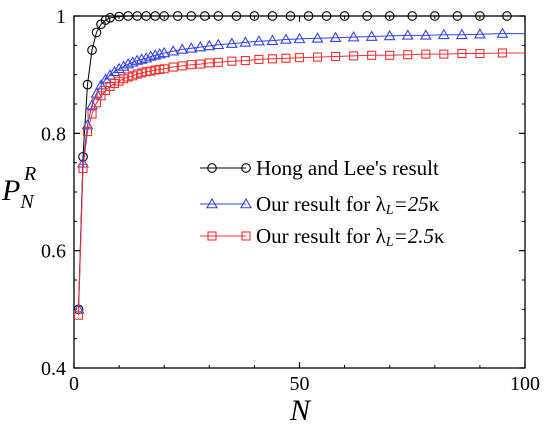  Describe the element at coordinates (246, 168) in the screenshot. I see `legend-marker-0-end` at that location.